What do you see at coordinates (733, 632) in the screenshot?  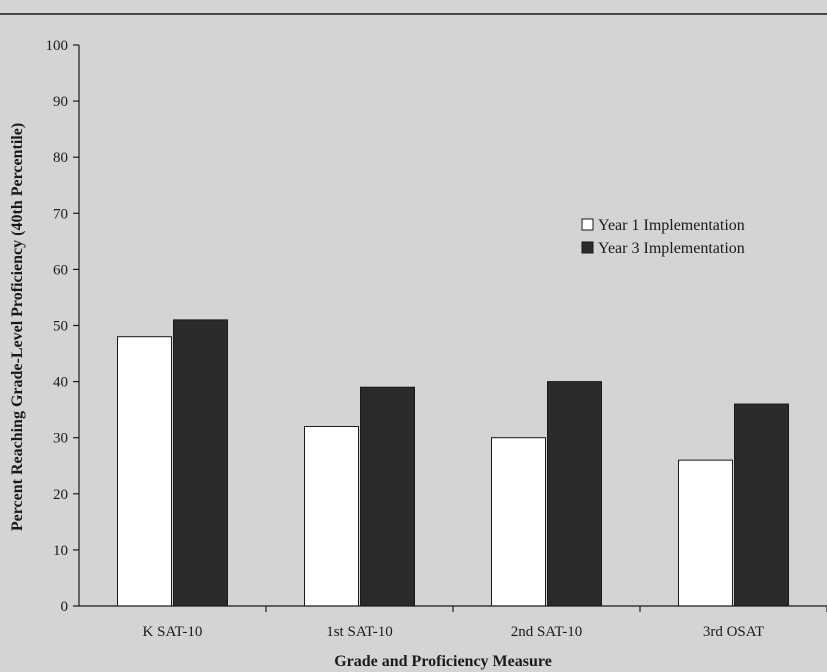 I see `x-category-label: 3rd OSAT` at bounding box center [733, 632].